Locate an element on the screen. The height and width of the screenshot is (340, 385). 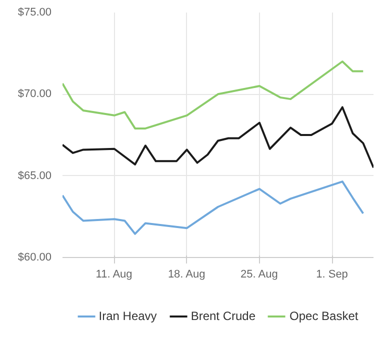
y-tick-label: $60.00 is located at coordinates (35, 258).